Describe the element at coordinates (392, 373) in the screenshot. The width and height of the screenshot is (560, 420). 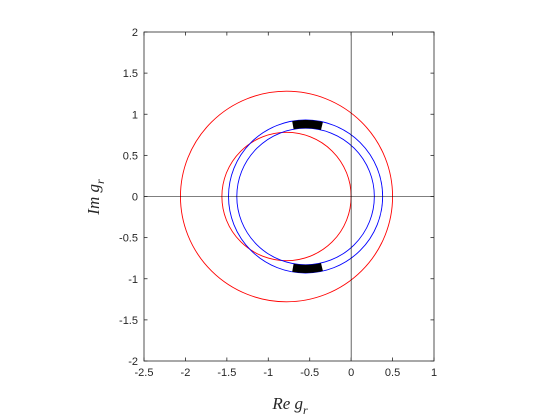
I see `x-tick-label: 0.5` at that location.